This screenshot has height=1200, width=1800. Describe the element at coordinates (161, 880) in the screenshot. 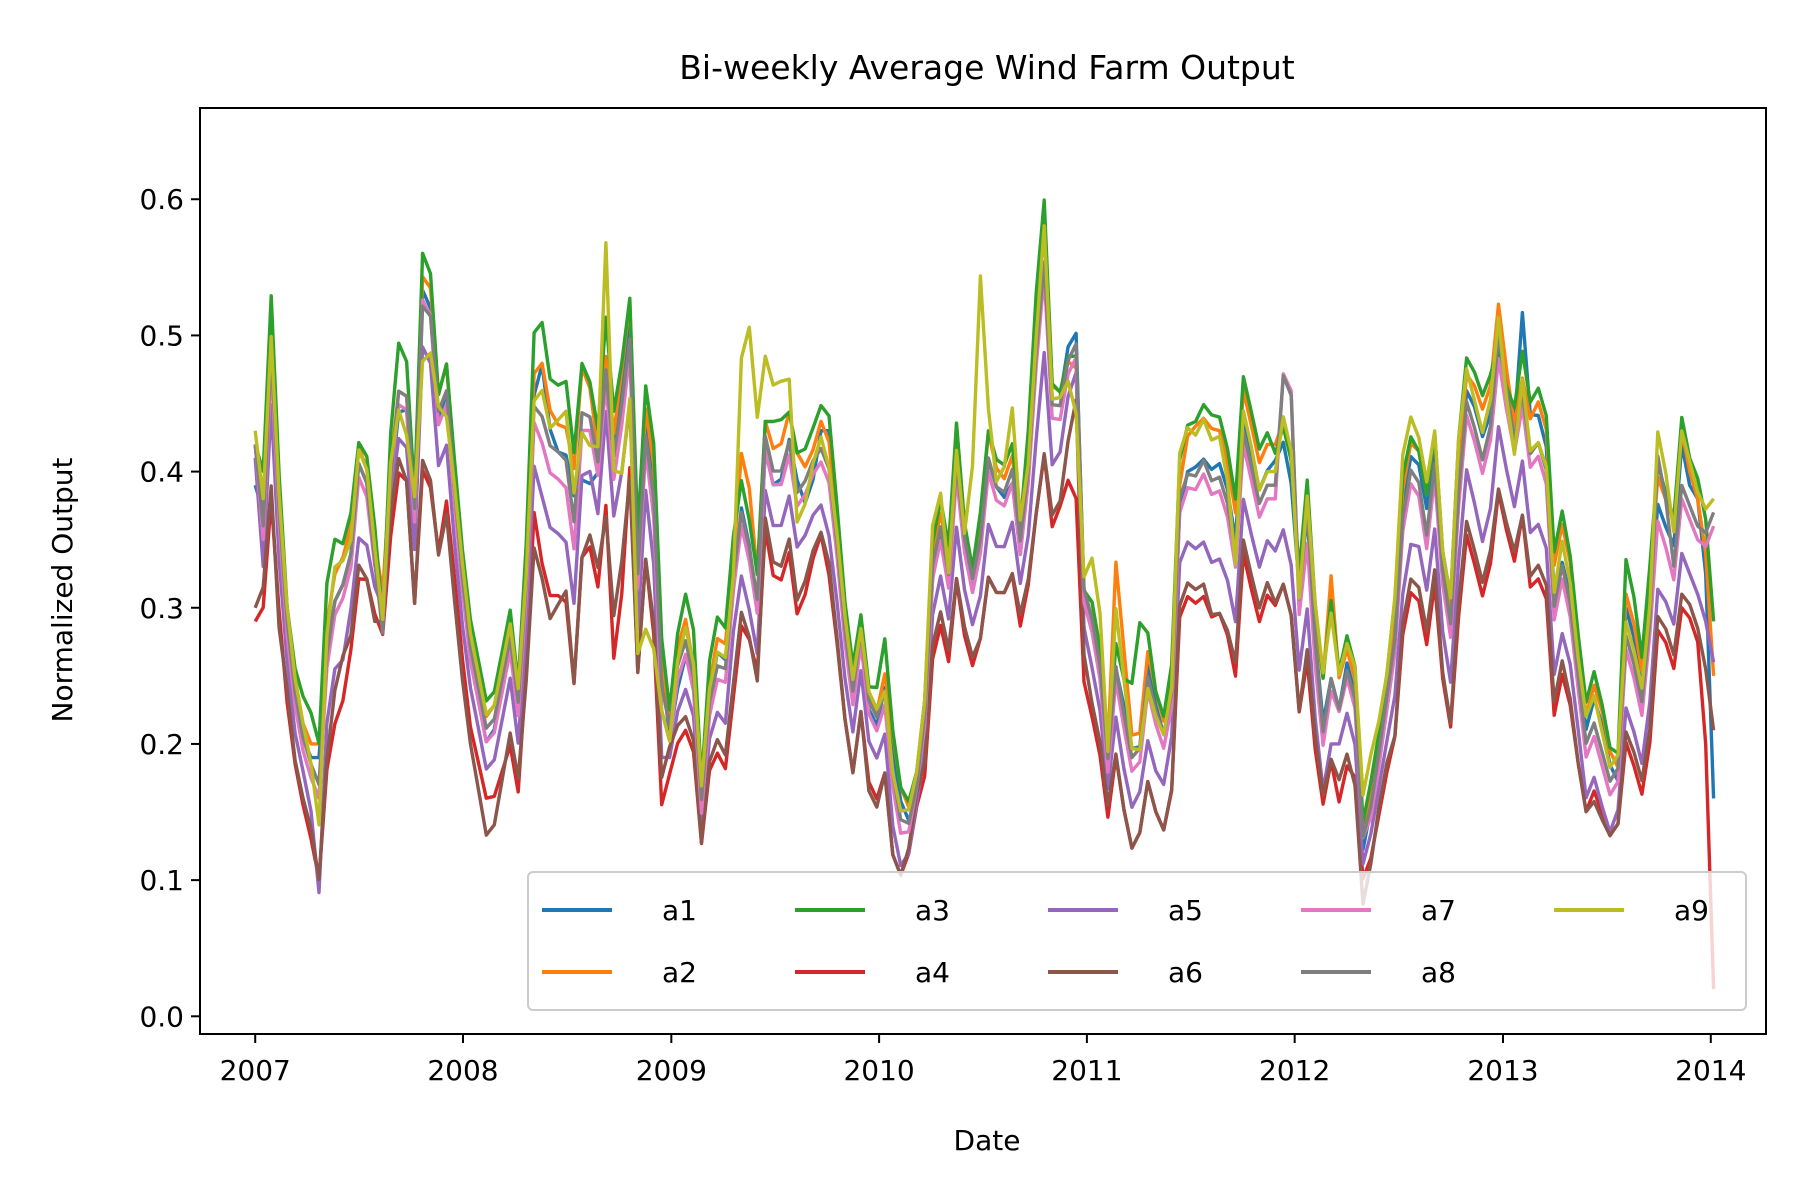

I see `y-tick-label: 0.1` at that location.